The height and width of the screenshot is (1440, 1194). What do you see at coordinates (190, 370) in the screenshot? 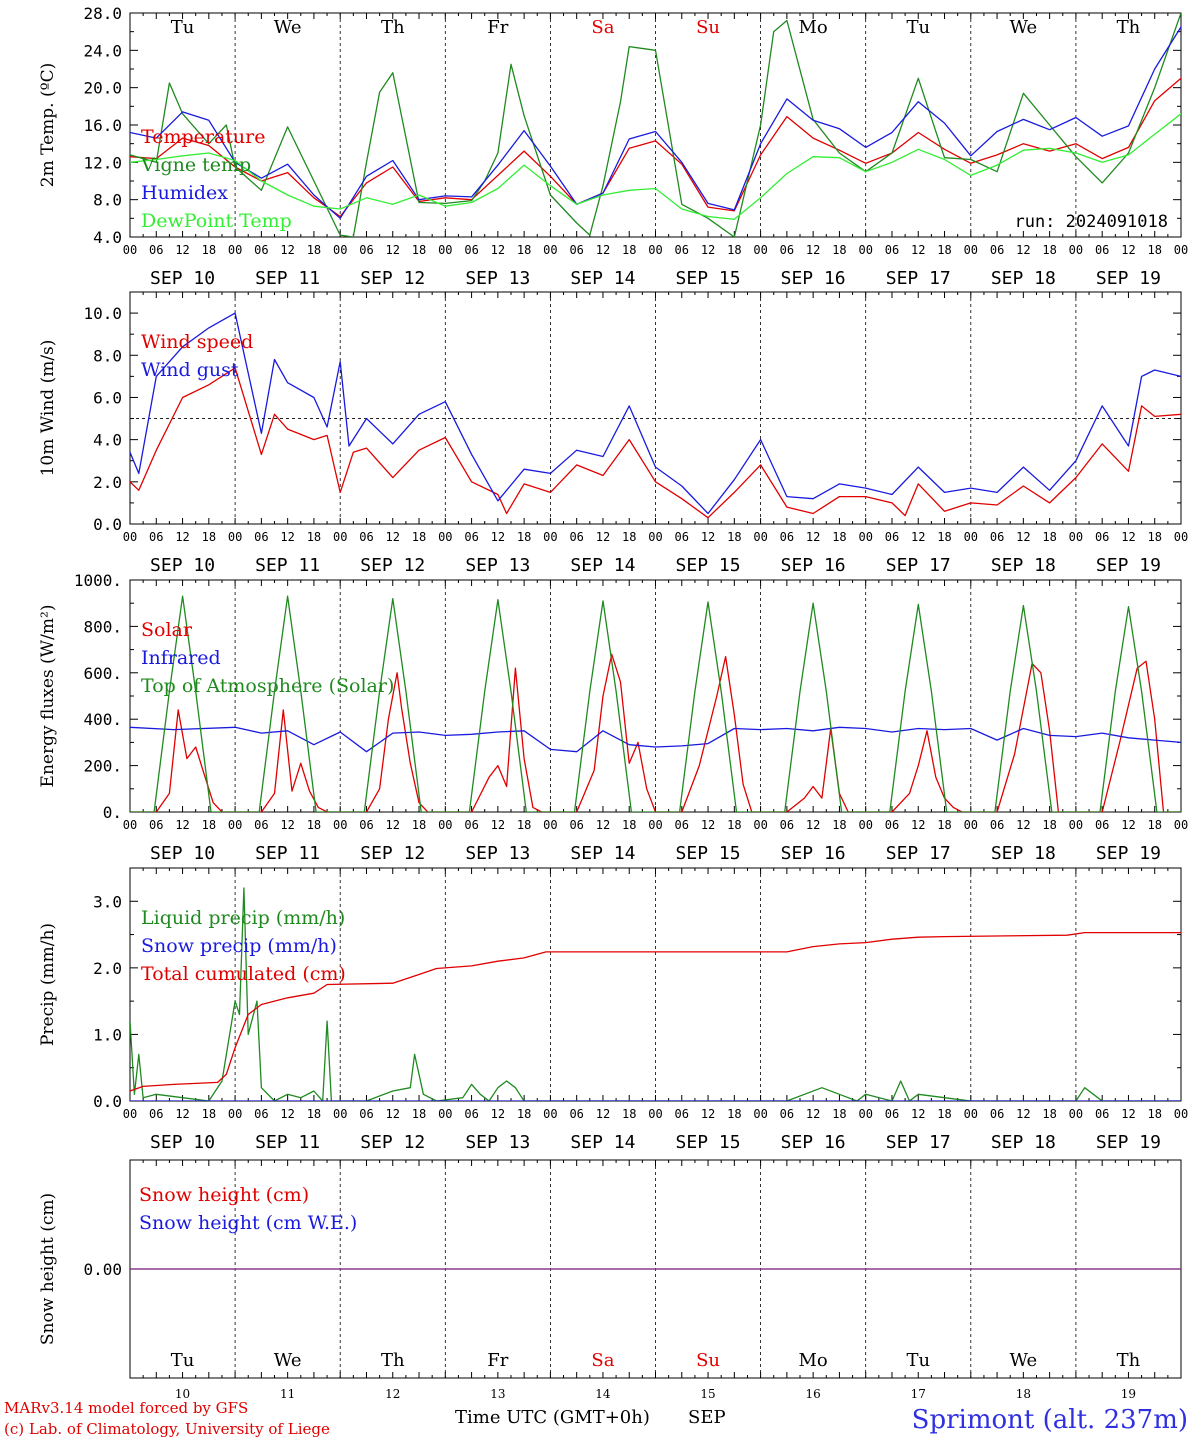
I see `legend-wind-gust: Wind gust` at bounding box center [190, 370].